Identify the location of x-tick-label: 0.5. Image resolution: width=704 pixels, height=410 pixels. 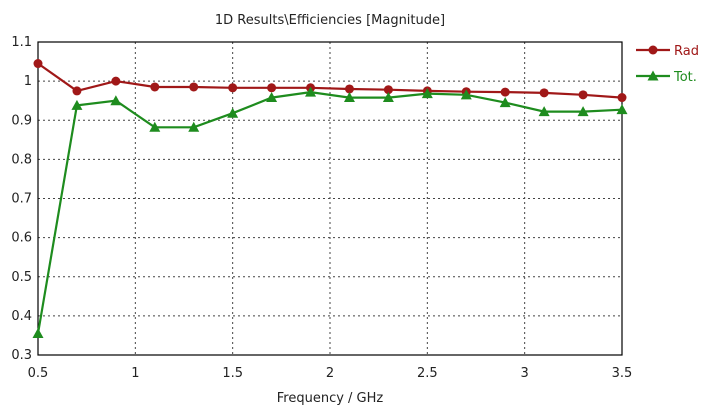
(38, 373).